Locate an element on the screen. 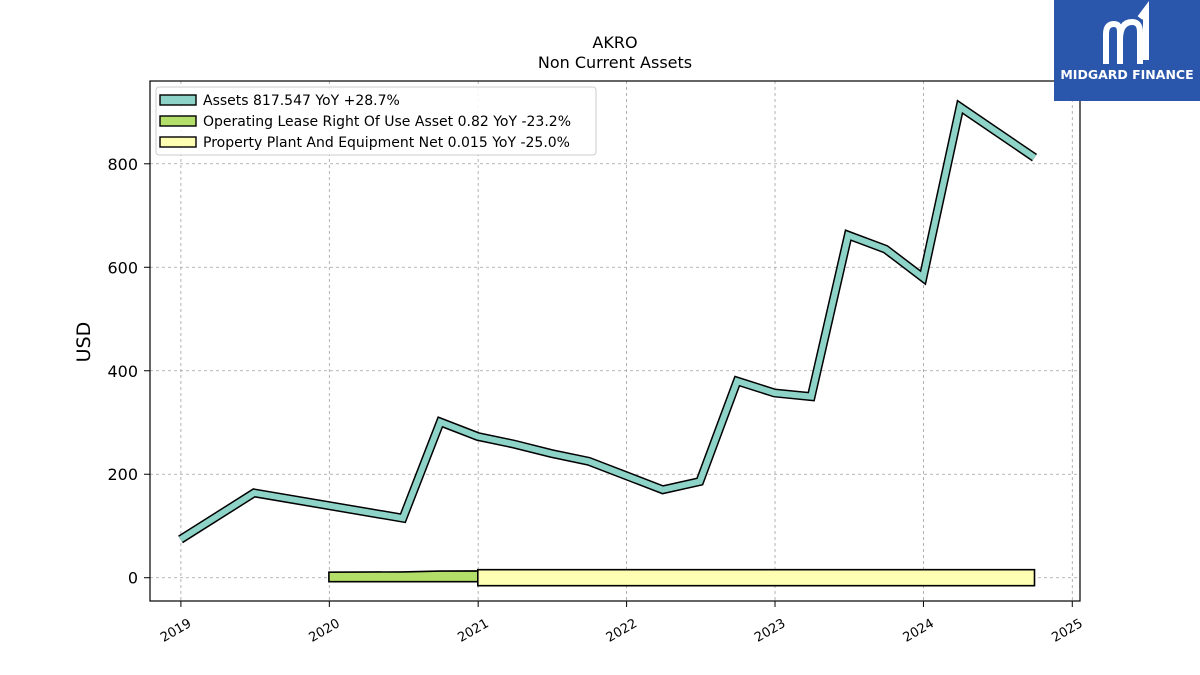 The width and height of the screenshot is (1200, 675). x-tick-label: 2022 is located at coordinates (622, 631).